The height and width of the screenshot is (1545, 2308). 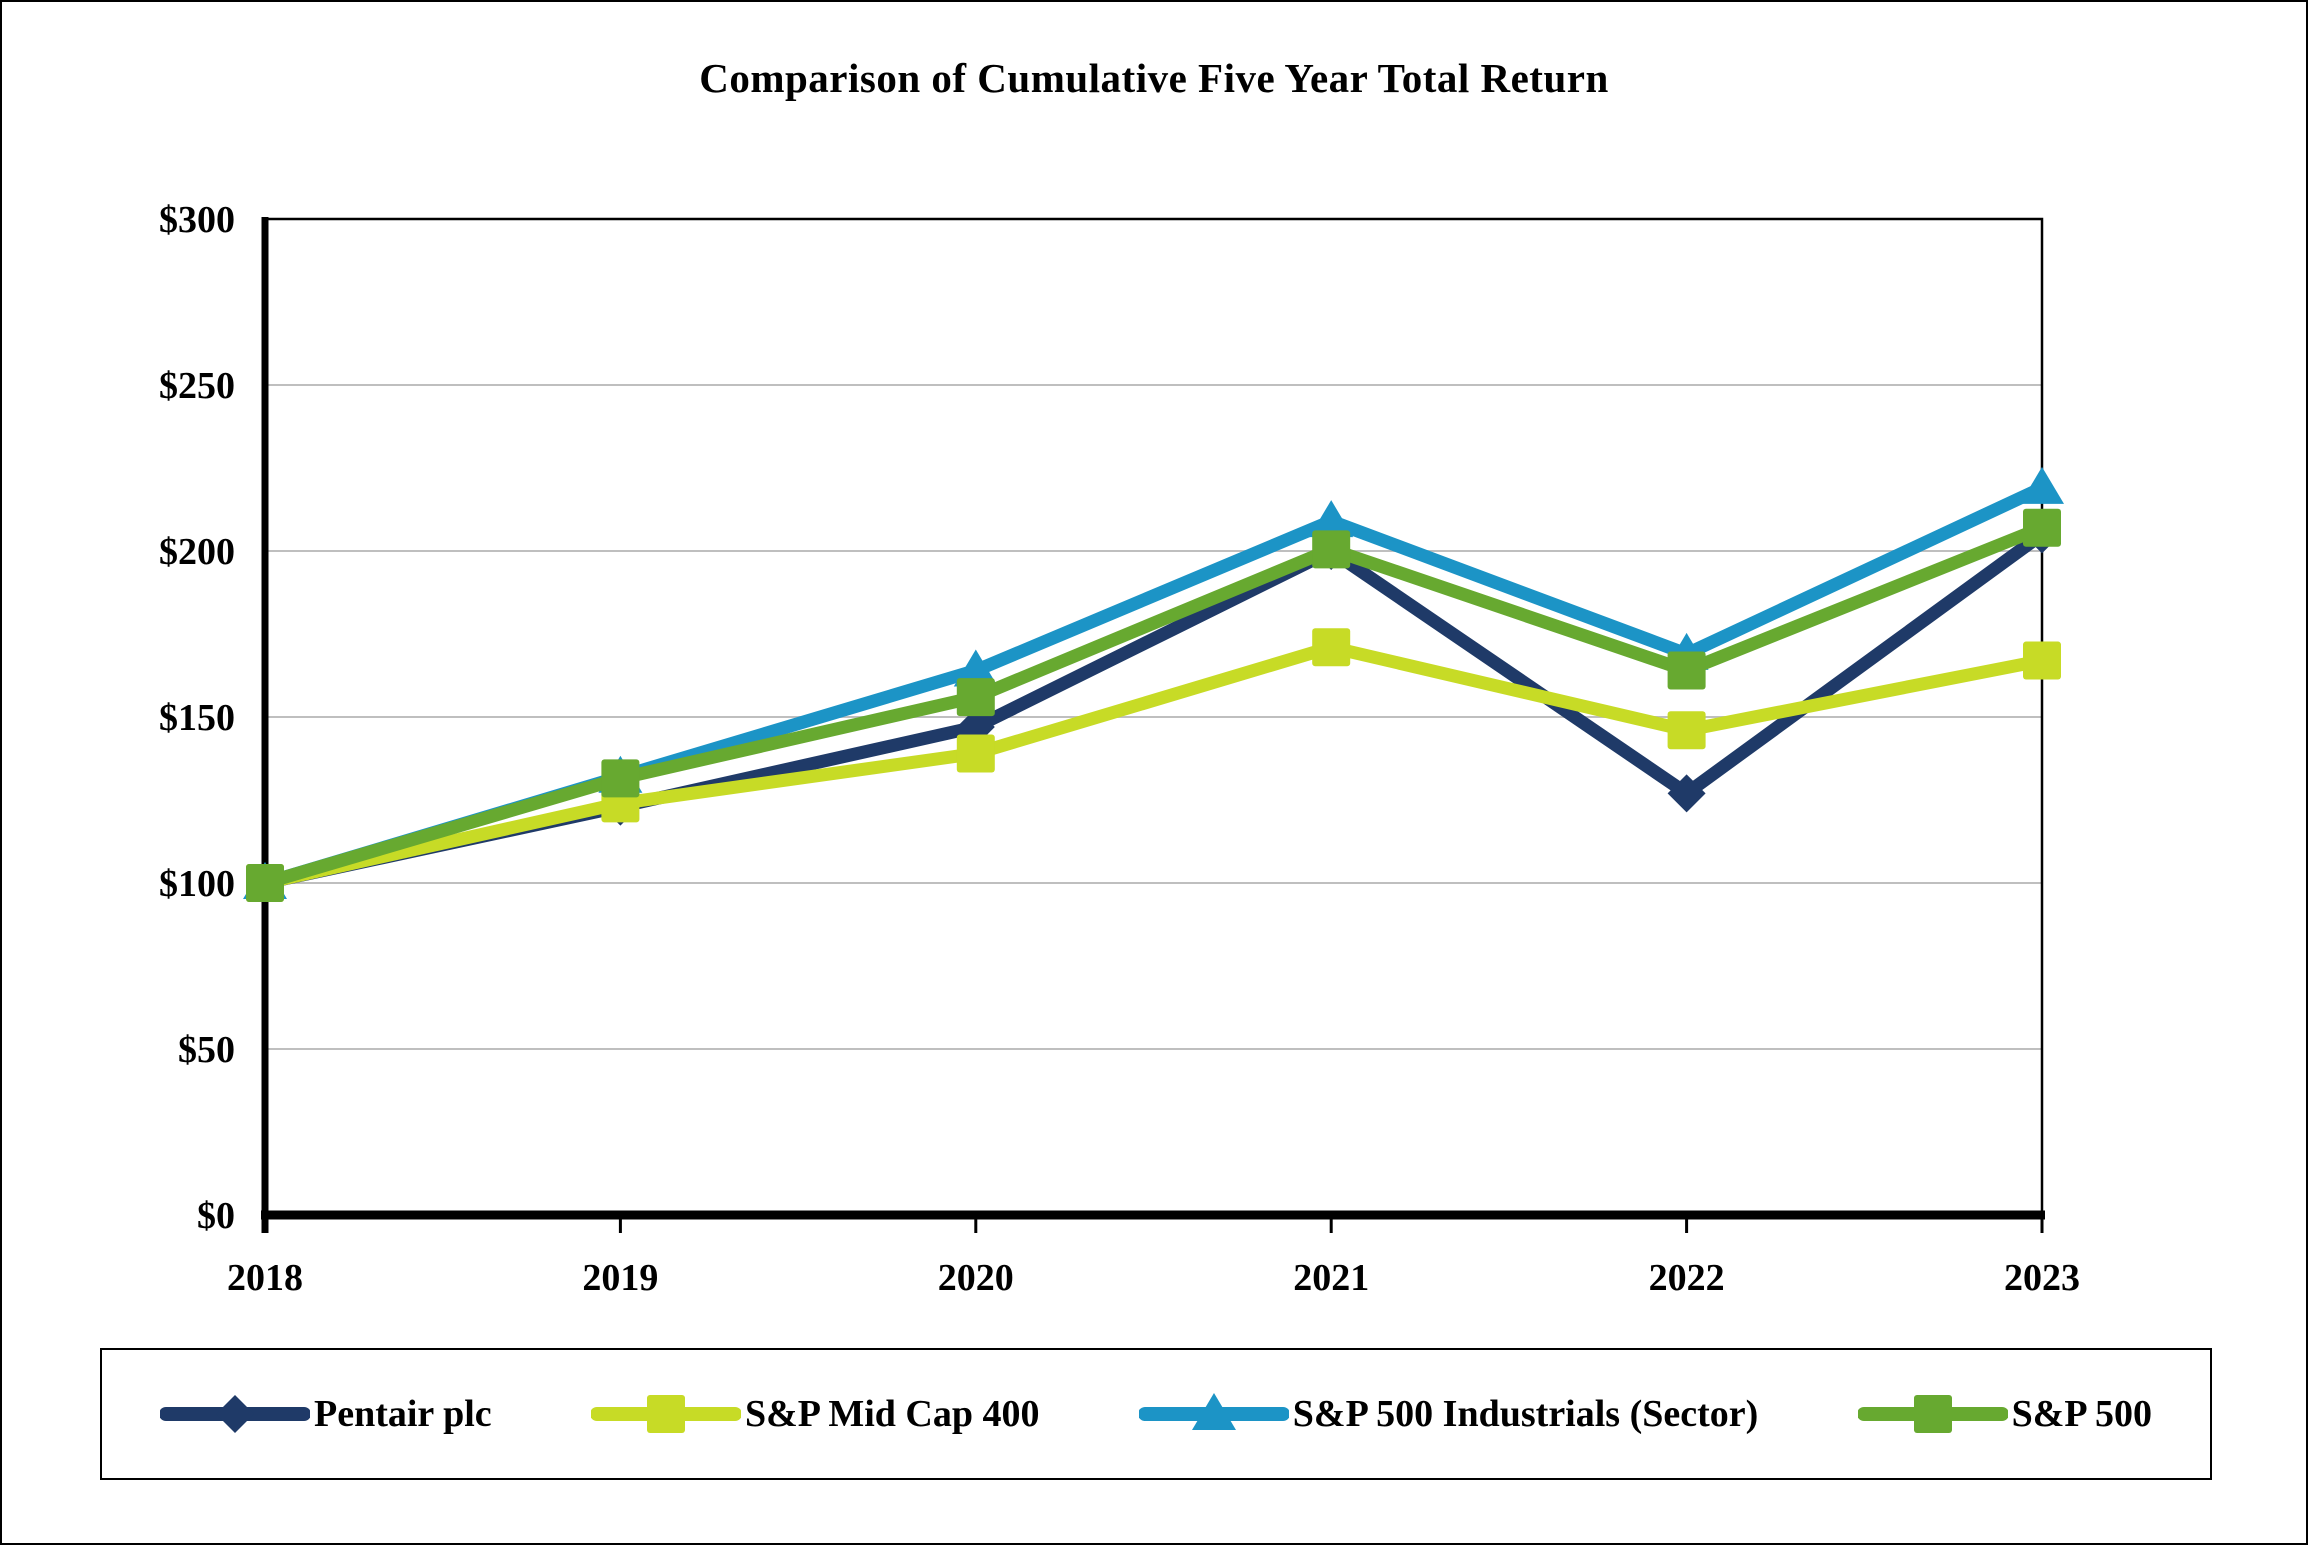 What do you see at coordinates (197, 220) in the screenshot?
I see `y-tick-label-300: $300` at bounding box center [197, 220].